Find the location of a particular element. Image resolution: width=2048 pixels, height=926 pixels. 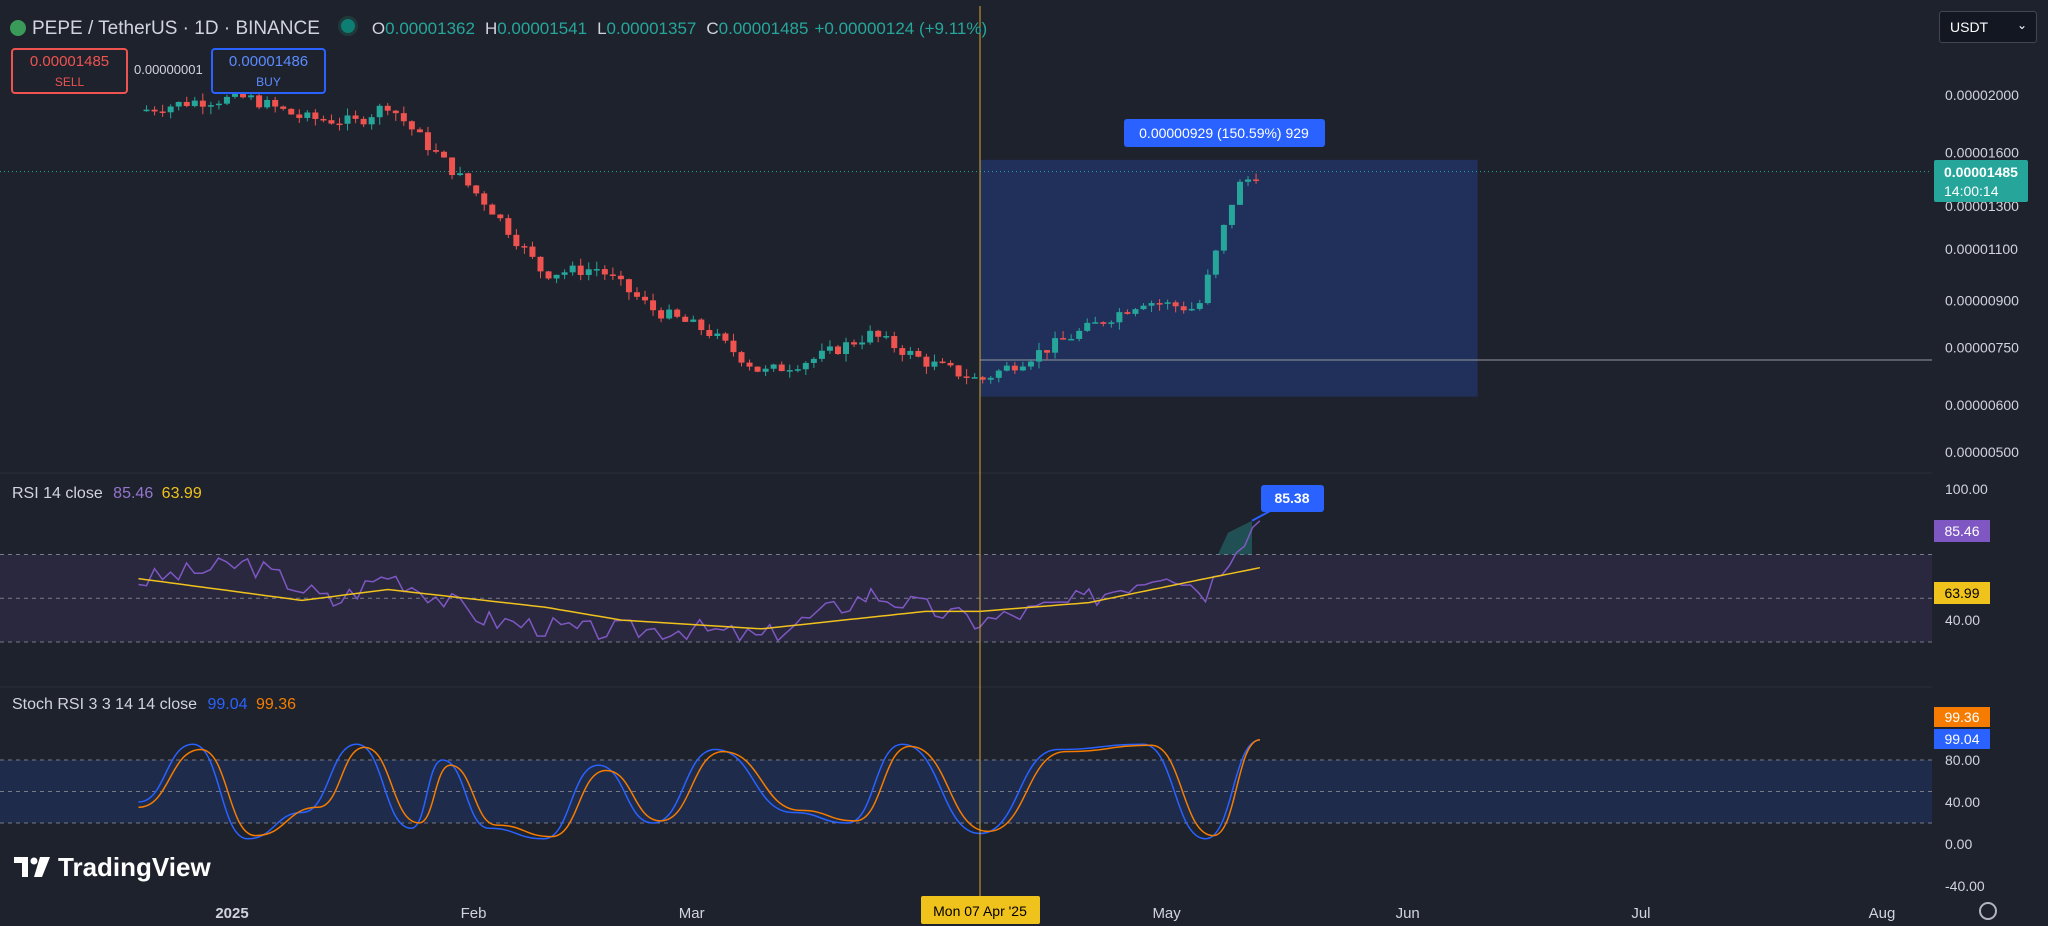

stoch-axis-tick: -40.00 is located at coordinates (1965, 886).